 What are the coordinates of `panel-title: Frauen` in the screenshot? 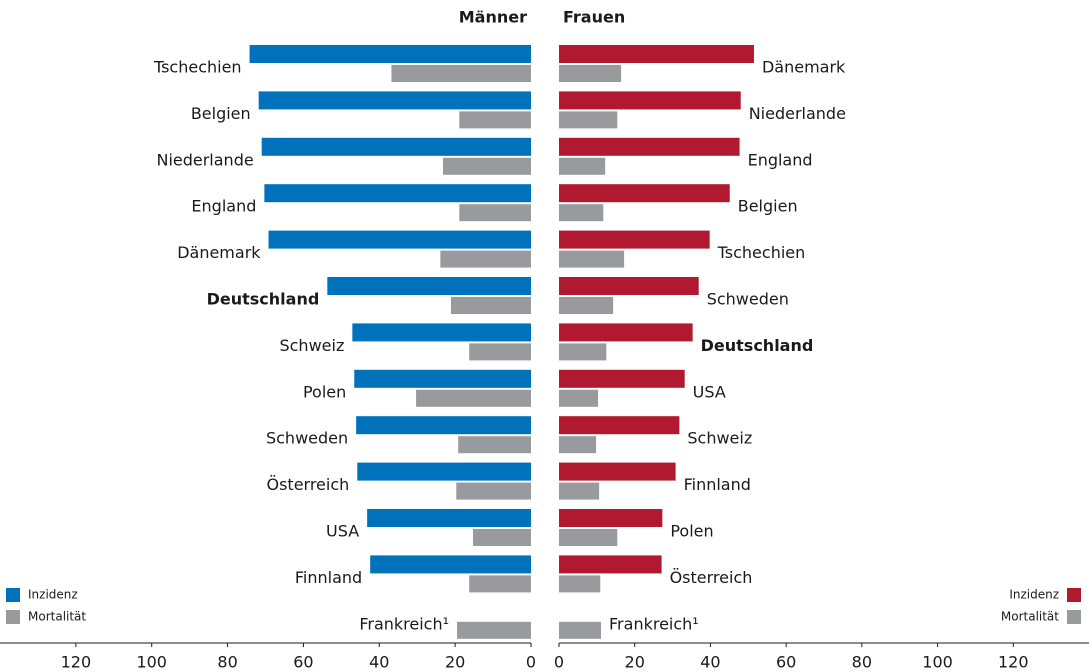 It's located at (594, 17).